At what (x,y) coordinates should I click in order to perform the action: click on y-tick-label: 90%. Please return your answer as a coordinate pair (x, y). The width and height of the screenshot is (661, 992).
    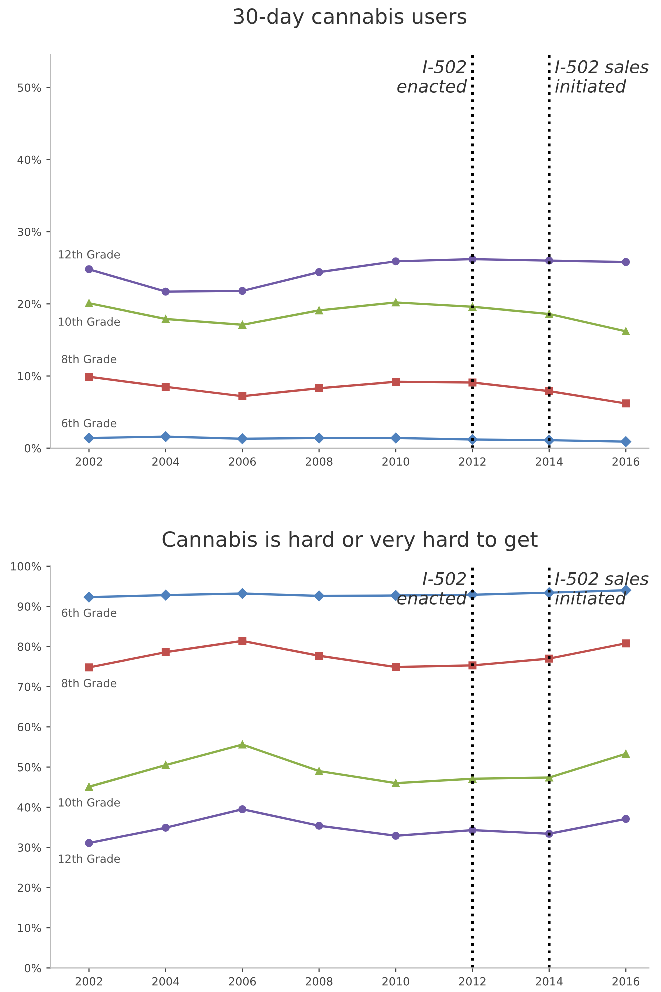
    Looking at the image, I should click on (30, 606).